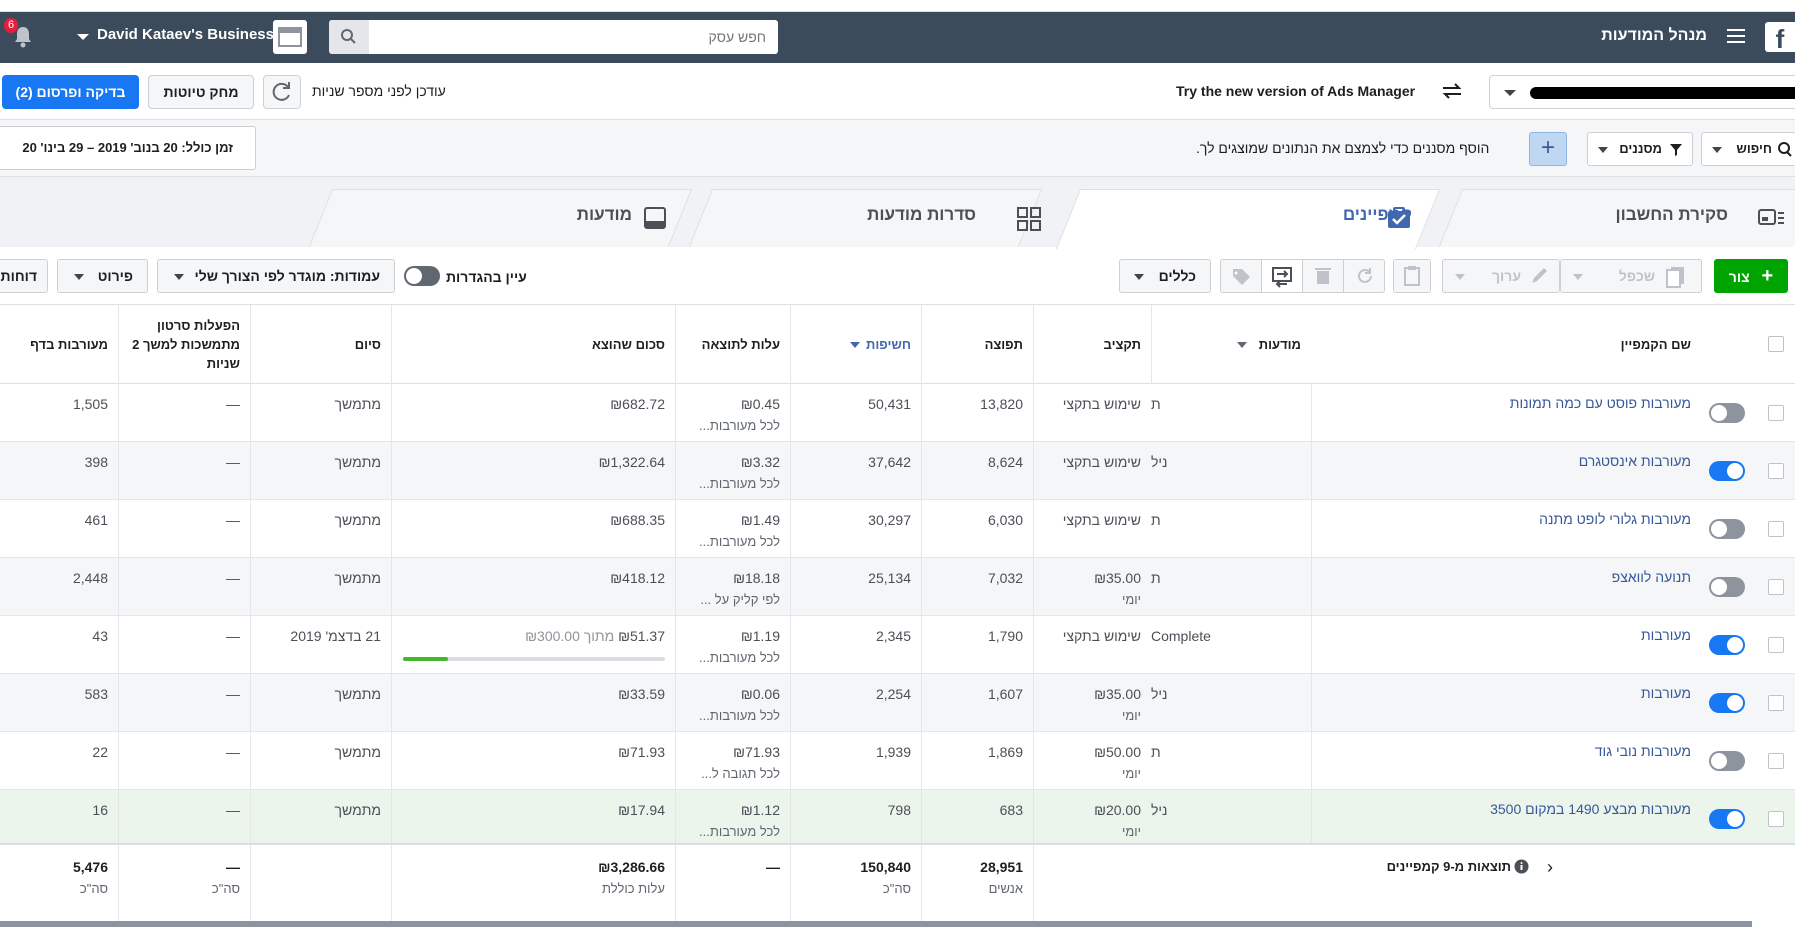  I want to click on col-cost-per-result: עלות לתוצאה, so click(732, 344).